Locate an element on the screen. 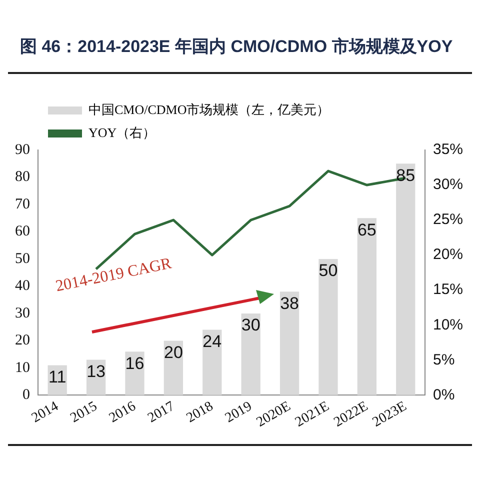  legend-label: 中国CMO/CDMO市场规模（左，亿美元） is located at coordinates (209, 109).